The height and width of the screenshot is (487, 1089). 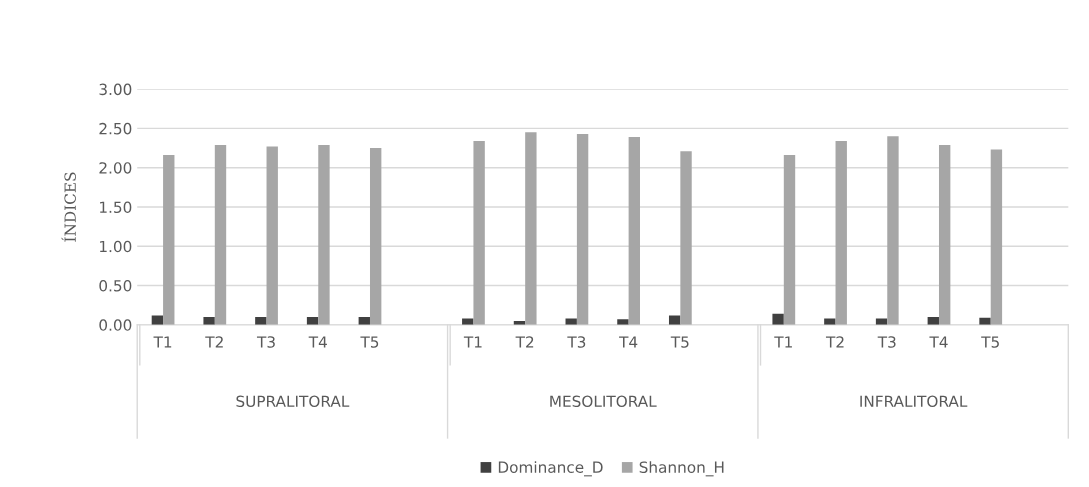 I want to click on y-tick-label: 0.00, so click(x=115, y=325).